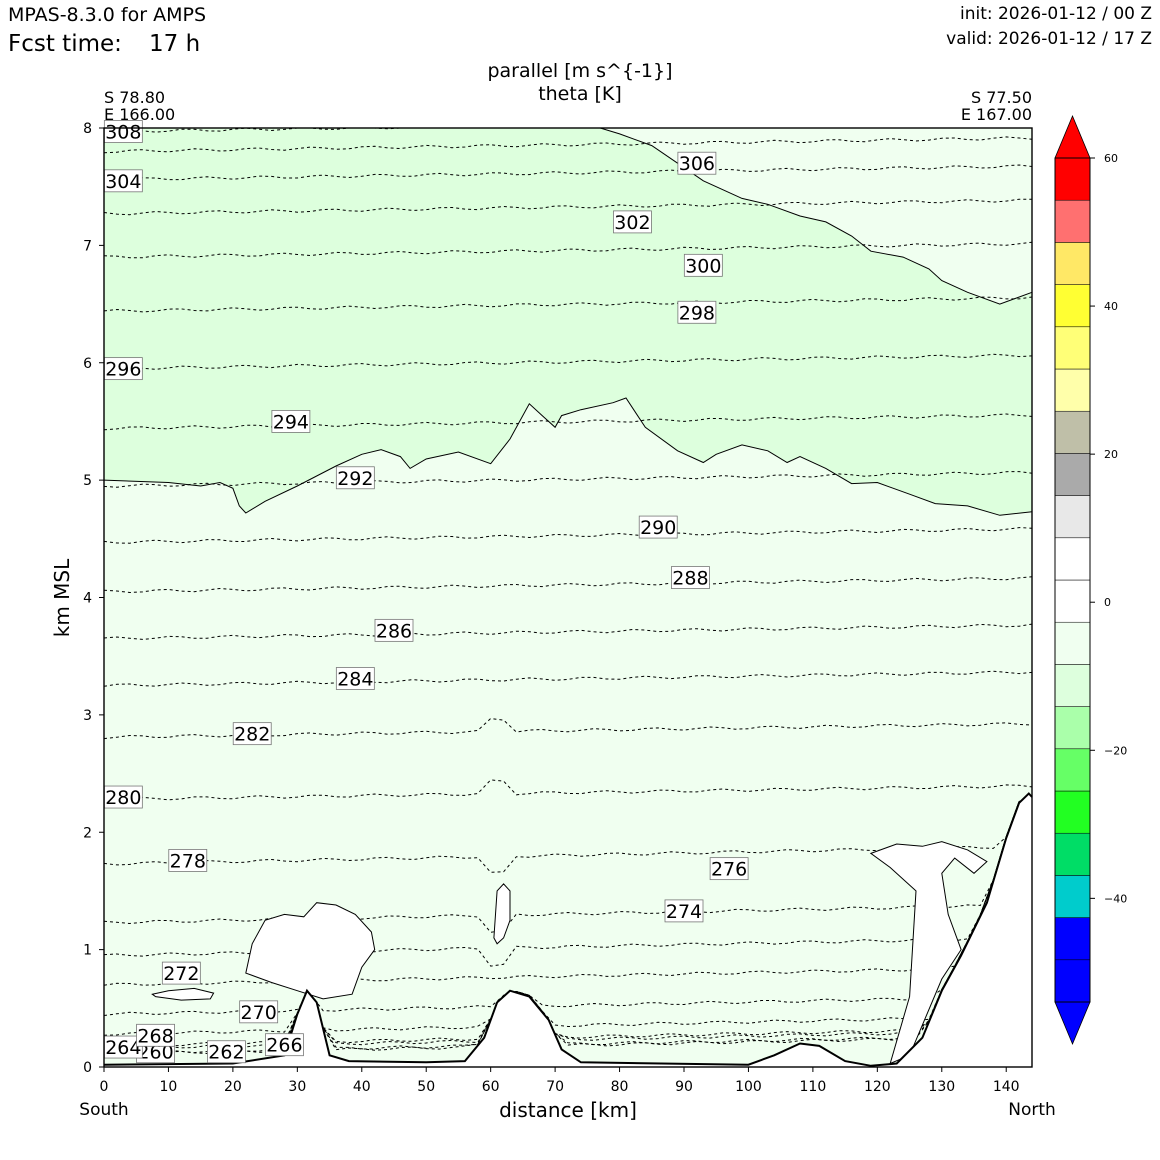 This screenshot has width=1160, height=1160. What do you see at coordinates (1107, 602) in the screenshot?
I see `colorbar-tick-label-0: 0` at bounding box center [1107, 602].